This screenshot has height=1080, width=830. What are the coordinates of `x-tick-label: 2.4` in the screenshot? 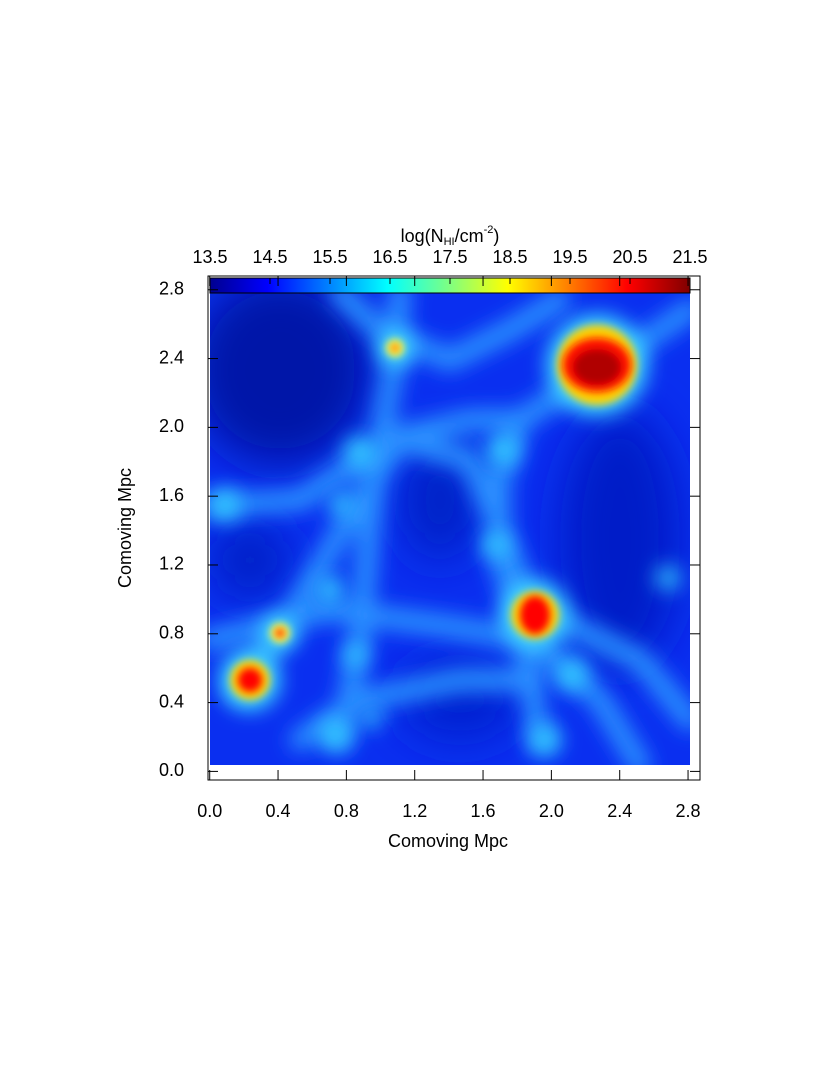 It's located at (619, 811).